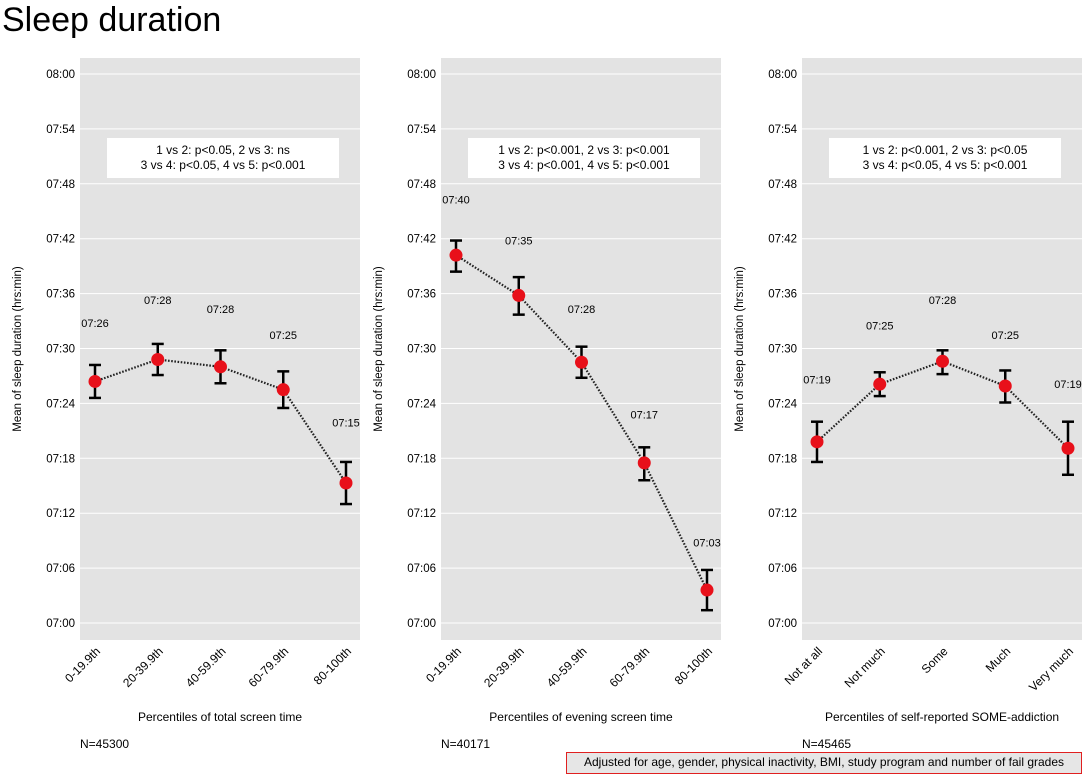 The width and height of the screenshot is (1084, 778). I want to click on panel-2-y-axis-label: Mean of sleep duration (hrs:min), so click(379, 349).